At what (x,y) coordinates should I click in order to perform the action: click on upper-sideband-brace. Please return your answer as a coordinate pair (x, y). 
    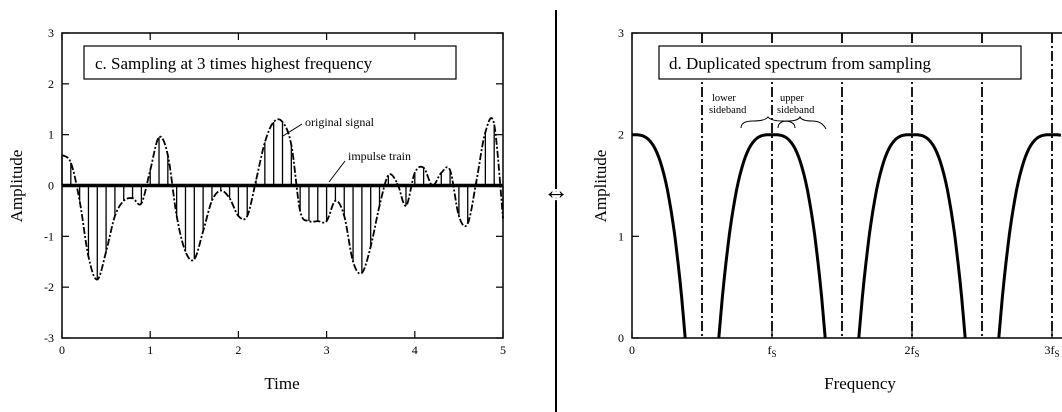
    Looking at the image, I should click on (802, 122).